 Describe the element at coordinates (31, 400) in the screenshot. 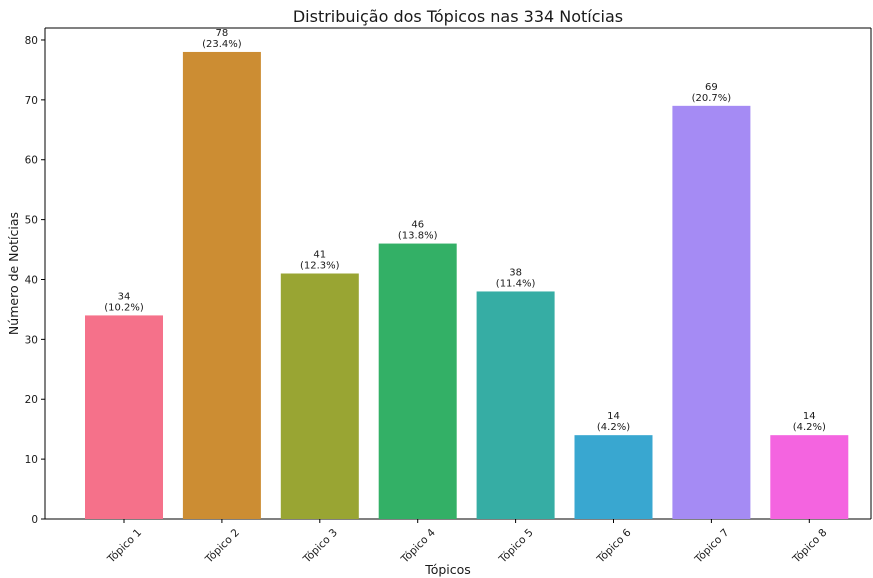

I see `y-tick-label: 20` at that location.